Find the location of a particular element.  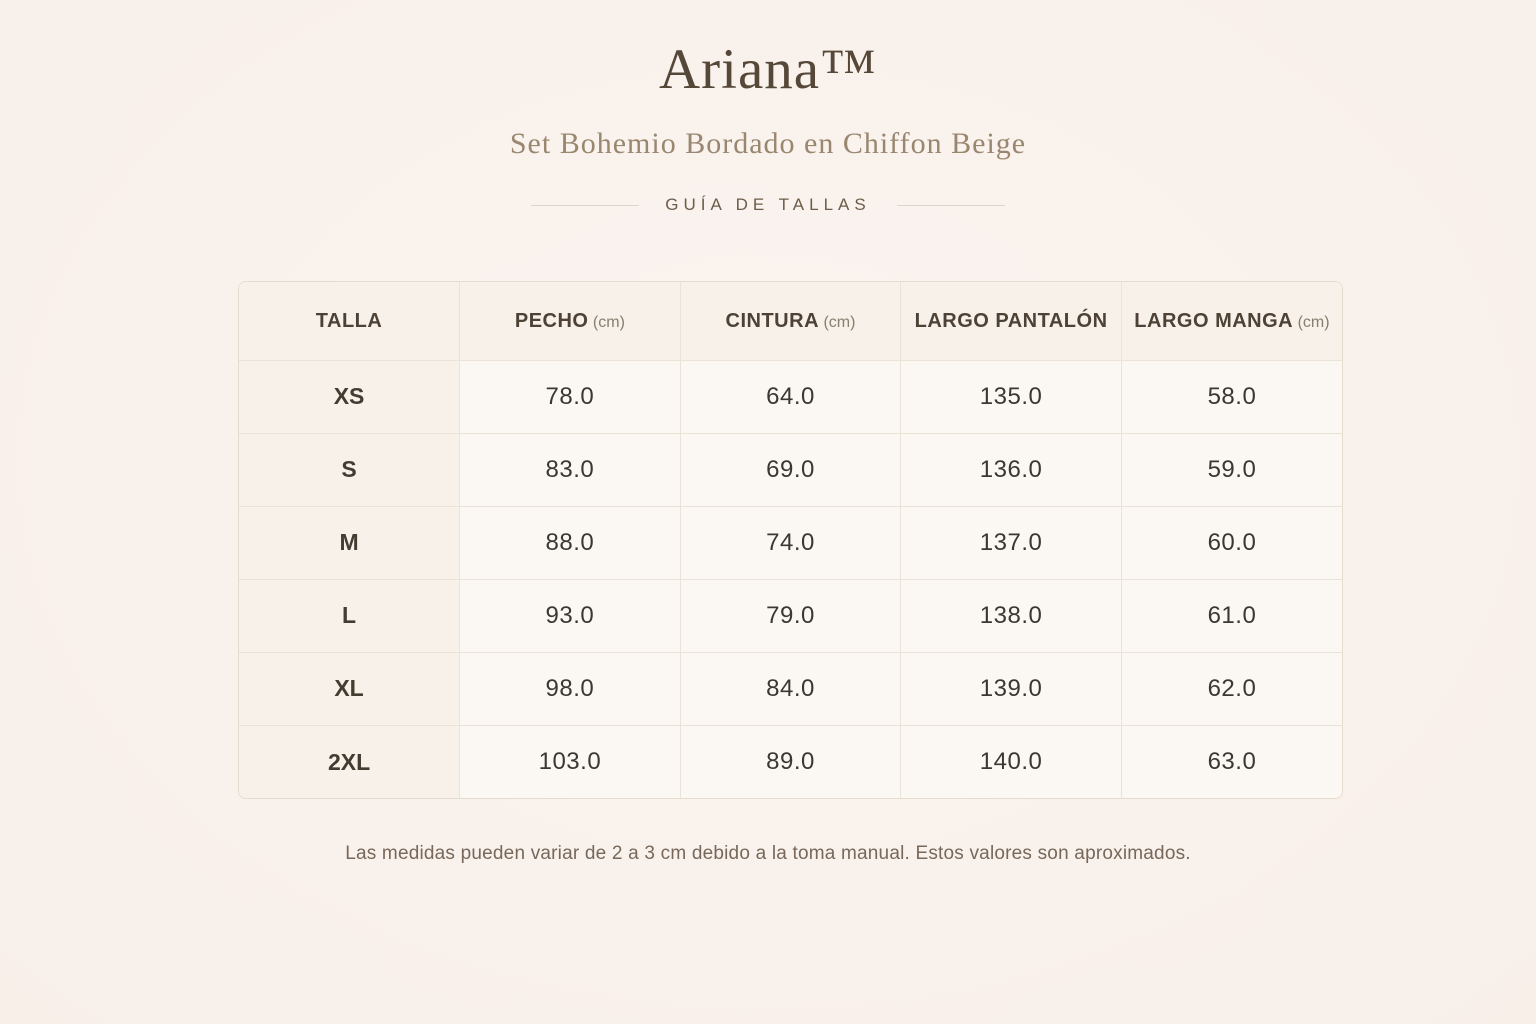

measurement-cell: 135.0 is located at coordinates (1011, 397).